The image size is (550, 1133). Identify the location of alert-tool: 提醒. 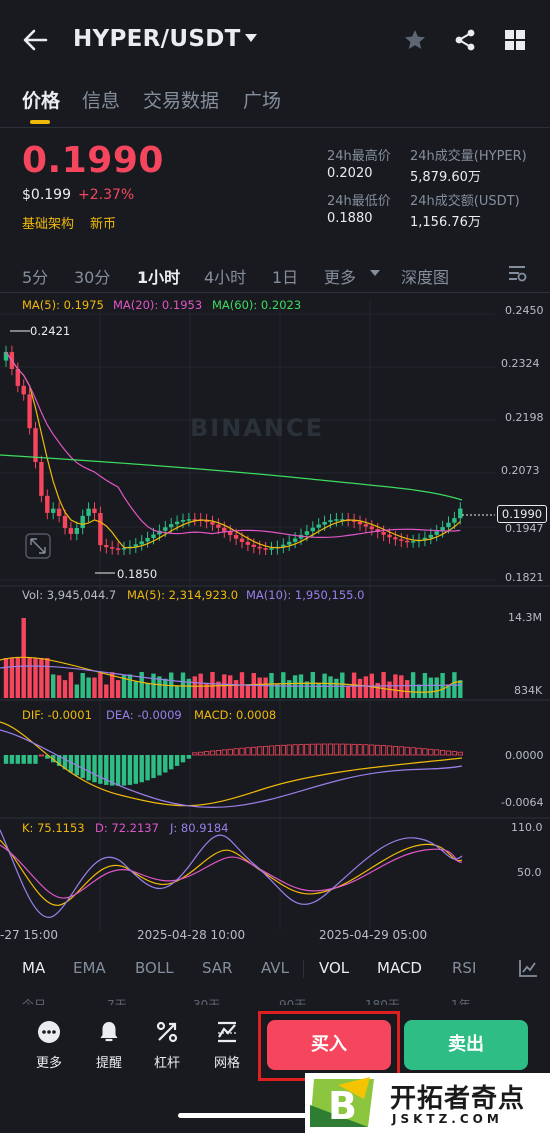
(109, 1045).